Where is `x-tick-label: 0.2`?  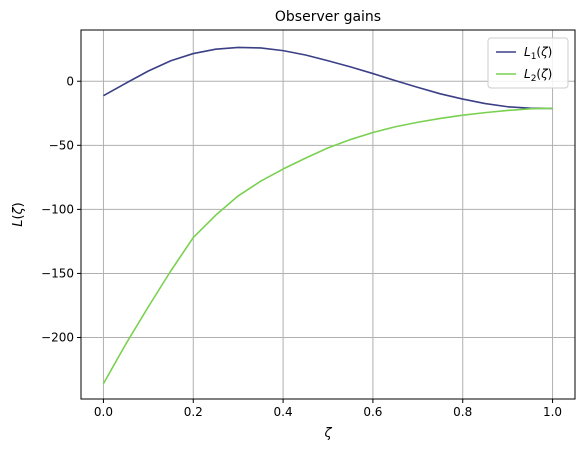
x-tick-label: 0.2 is located at coordinates (193, 412).